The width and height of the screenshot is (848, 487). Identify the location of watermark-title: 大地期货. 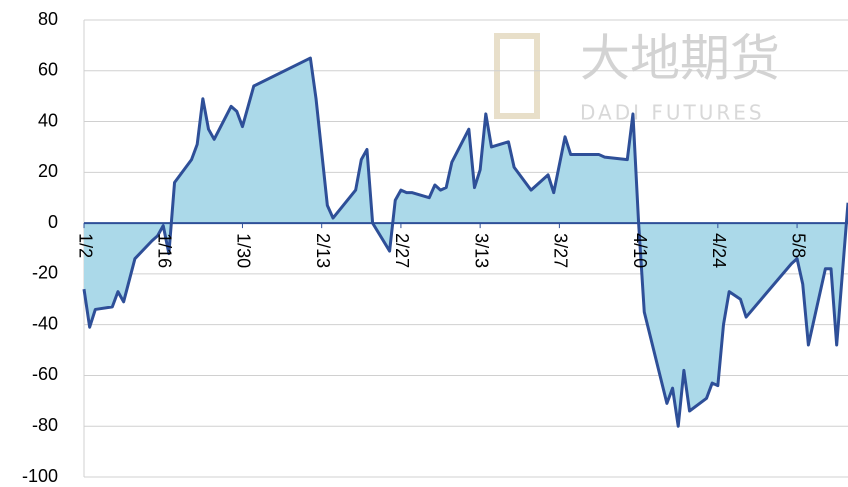
(680, 59).